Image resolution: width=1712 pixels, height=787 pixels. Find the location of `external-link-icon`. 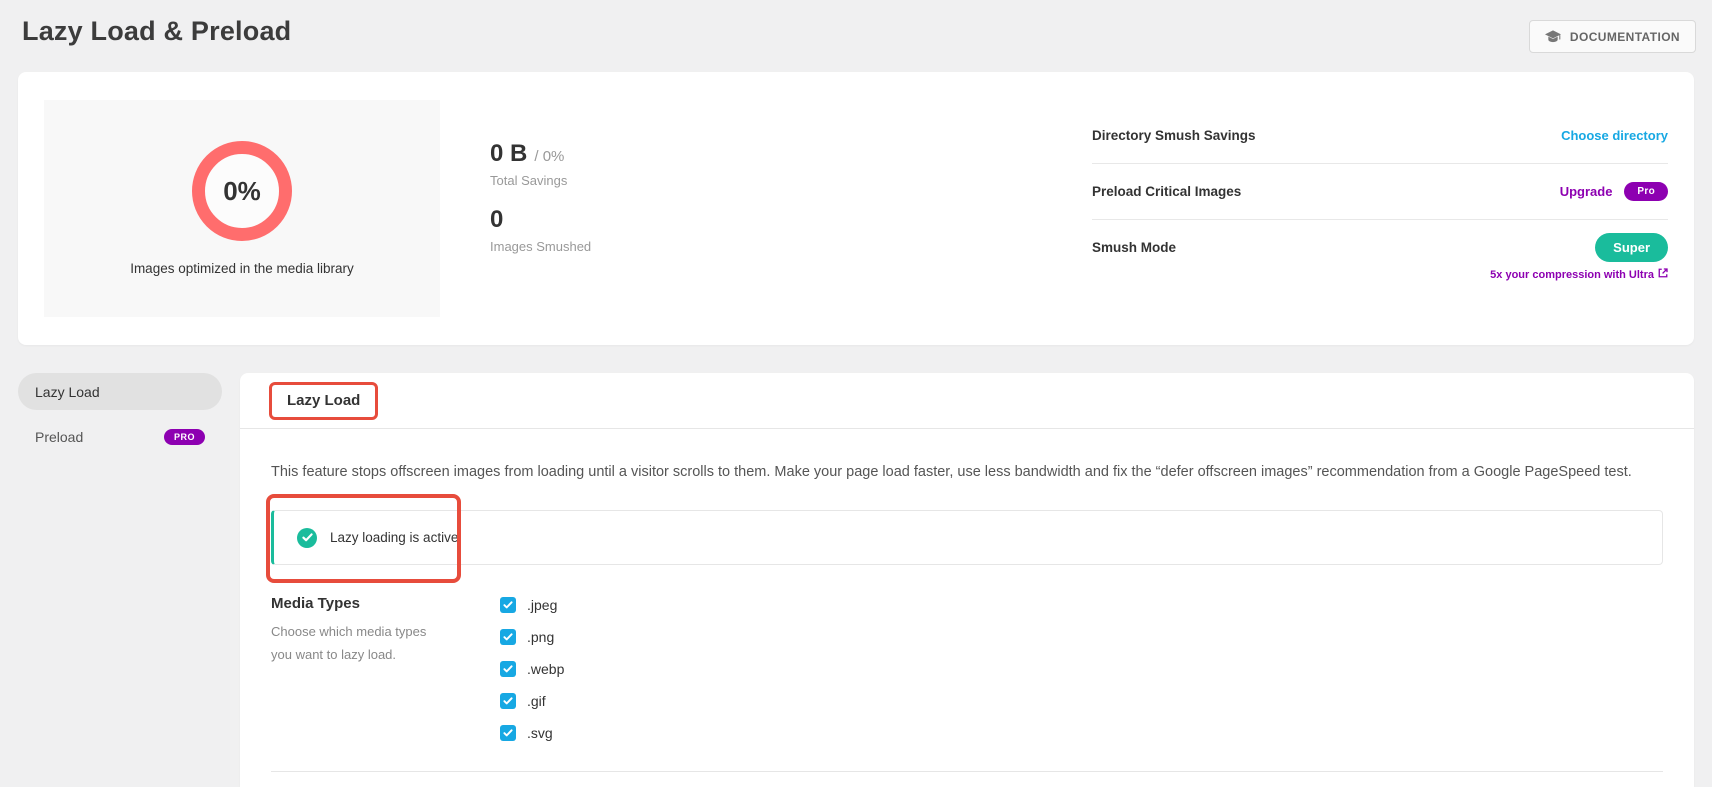

external-link-icon is located at coordinates (1663, 274).